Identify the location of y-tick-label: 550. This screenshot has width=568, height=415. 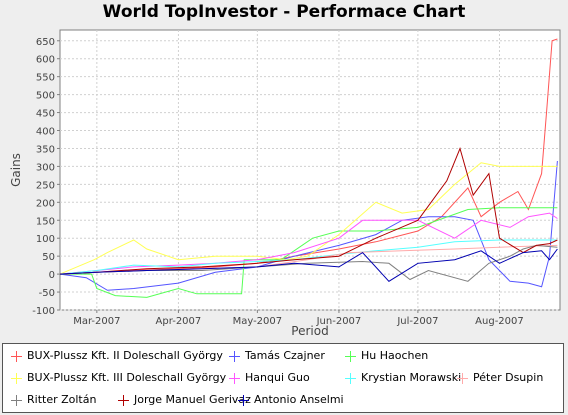
(45, 78).